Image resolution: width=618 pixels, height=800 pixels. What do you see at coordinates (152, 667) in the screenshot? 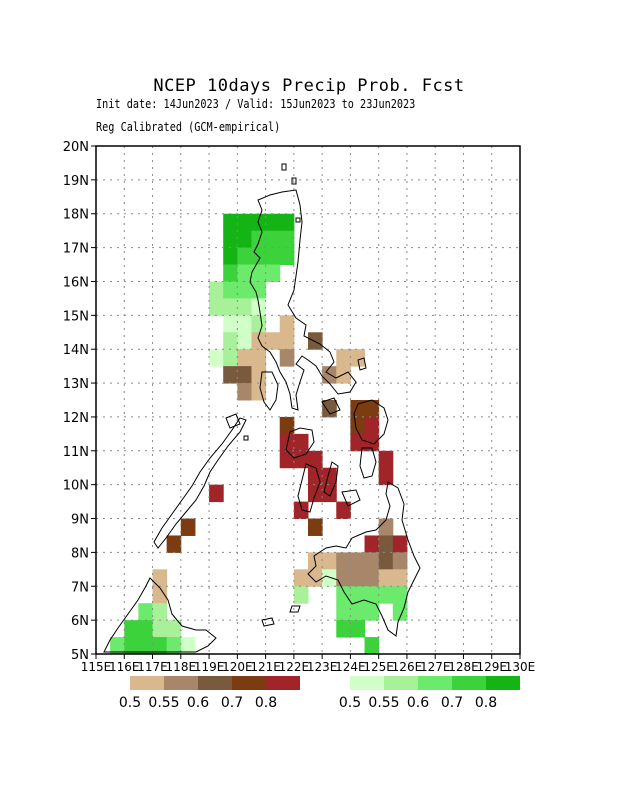
I see `lon-tick-label: 117E` at bounding box center [152, 667].